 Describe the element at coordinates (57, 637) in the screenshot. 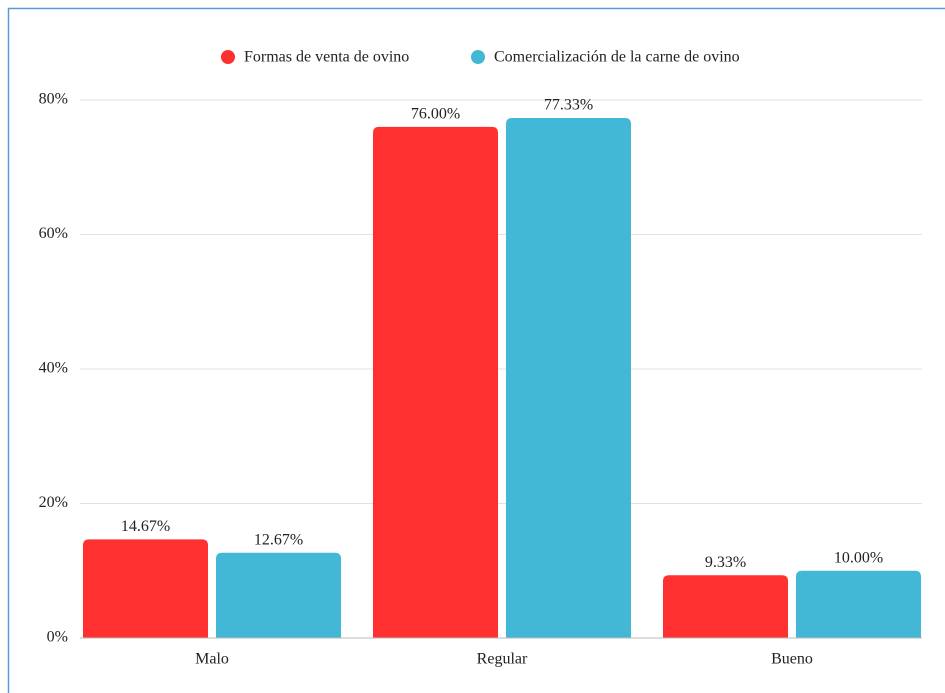

I see `y-tick-label: 0%` at that location.